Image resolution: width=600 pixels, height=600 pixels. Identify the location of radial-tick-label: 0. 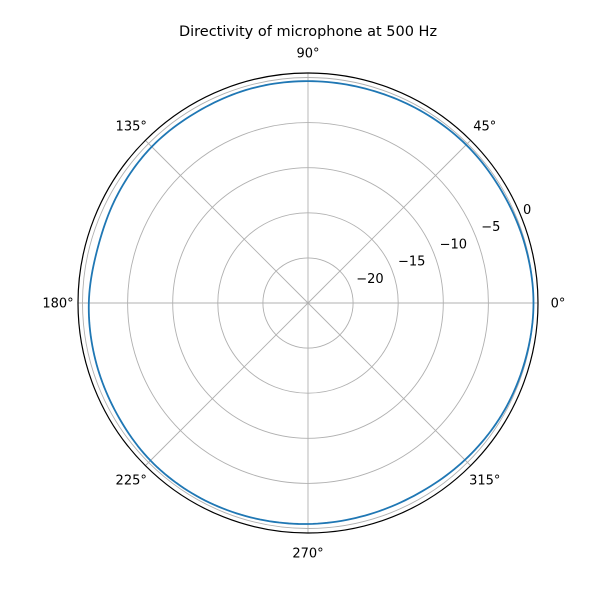
(527, 210).